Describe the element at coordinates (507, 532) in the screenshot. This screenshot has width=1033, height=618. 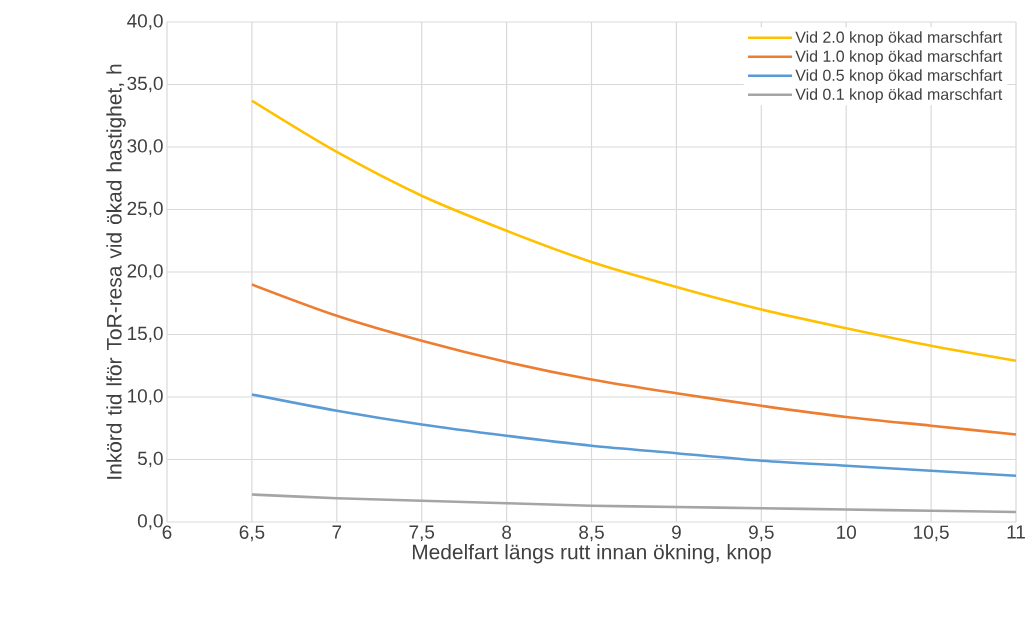
I see `x-tick-label: 8` at that location.